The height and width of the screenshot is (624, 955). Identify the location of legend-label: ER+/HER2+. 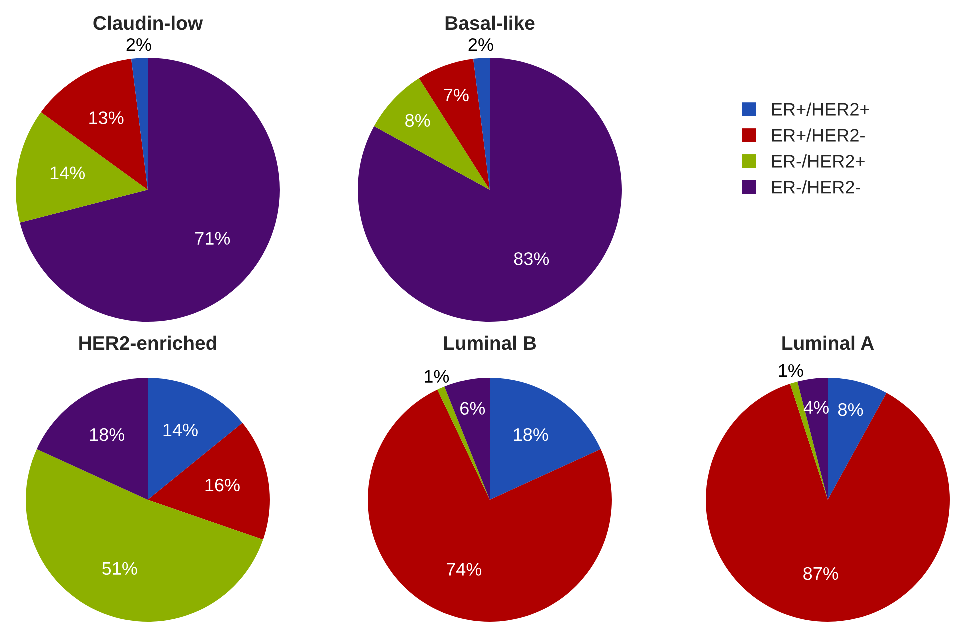
(821, 109).